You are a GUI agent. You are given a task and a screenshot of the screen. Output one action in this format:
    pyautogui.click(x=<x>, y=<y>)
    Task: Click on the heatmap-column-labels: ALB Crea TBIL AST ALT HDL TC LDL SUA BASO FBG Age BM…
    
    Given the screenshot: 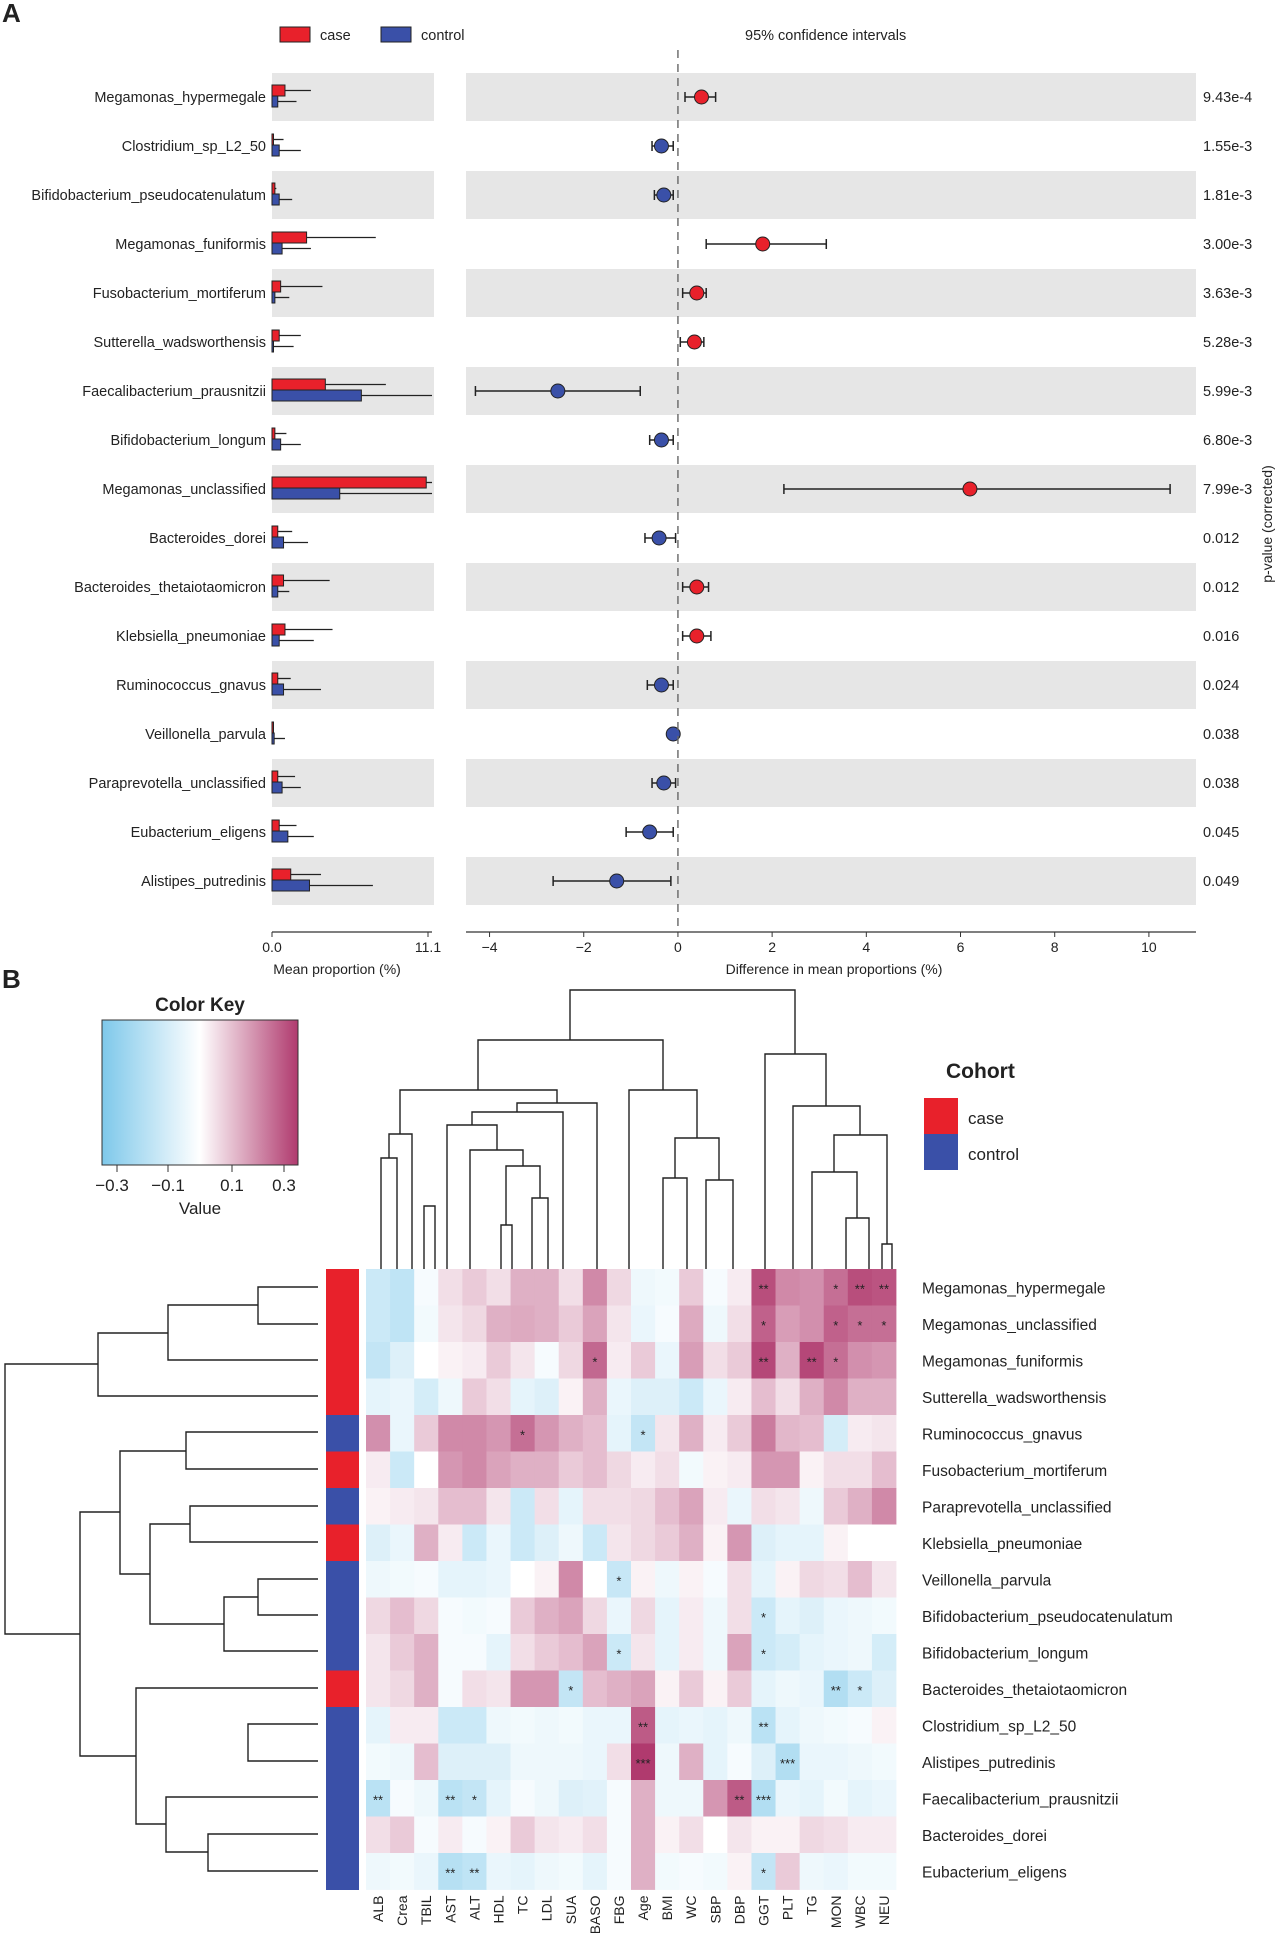 What is the action you would take?
    pyautogui.click(x=631, y=1914)
    